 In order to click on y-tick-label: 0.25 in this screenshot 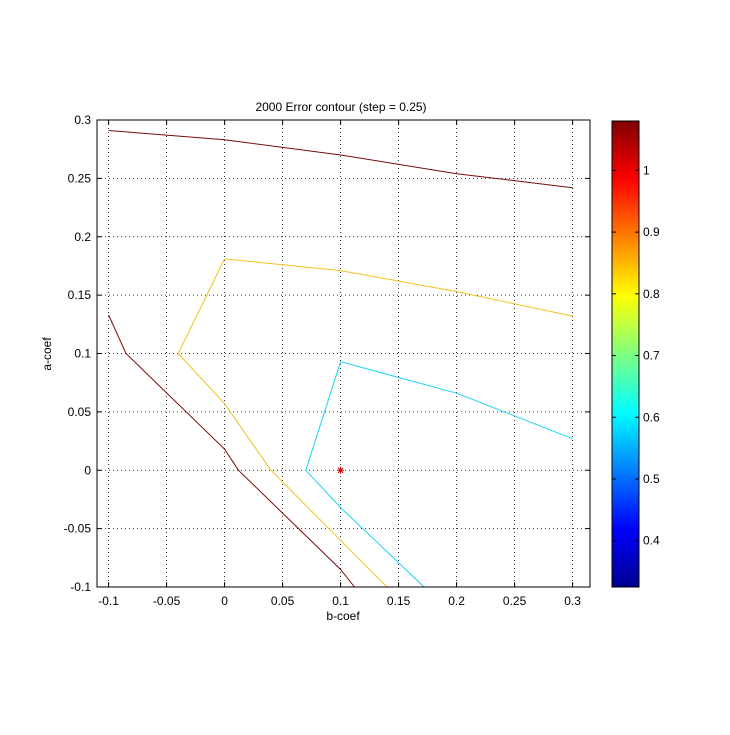, I will do `click(80, 178)`.